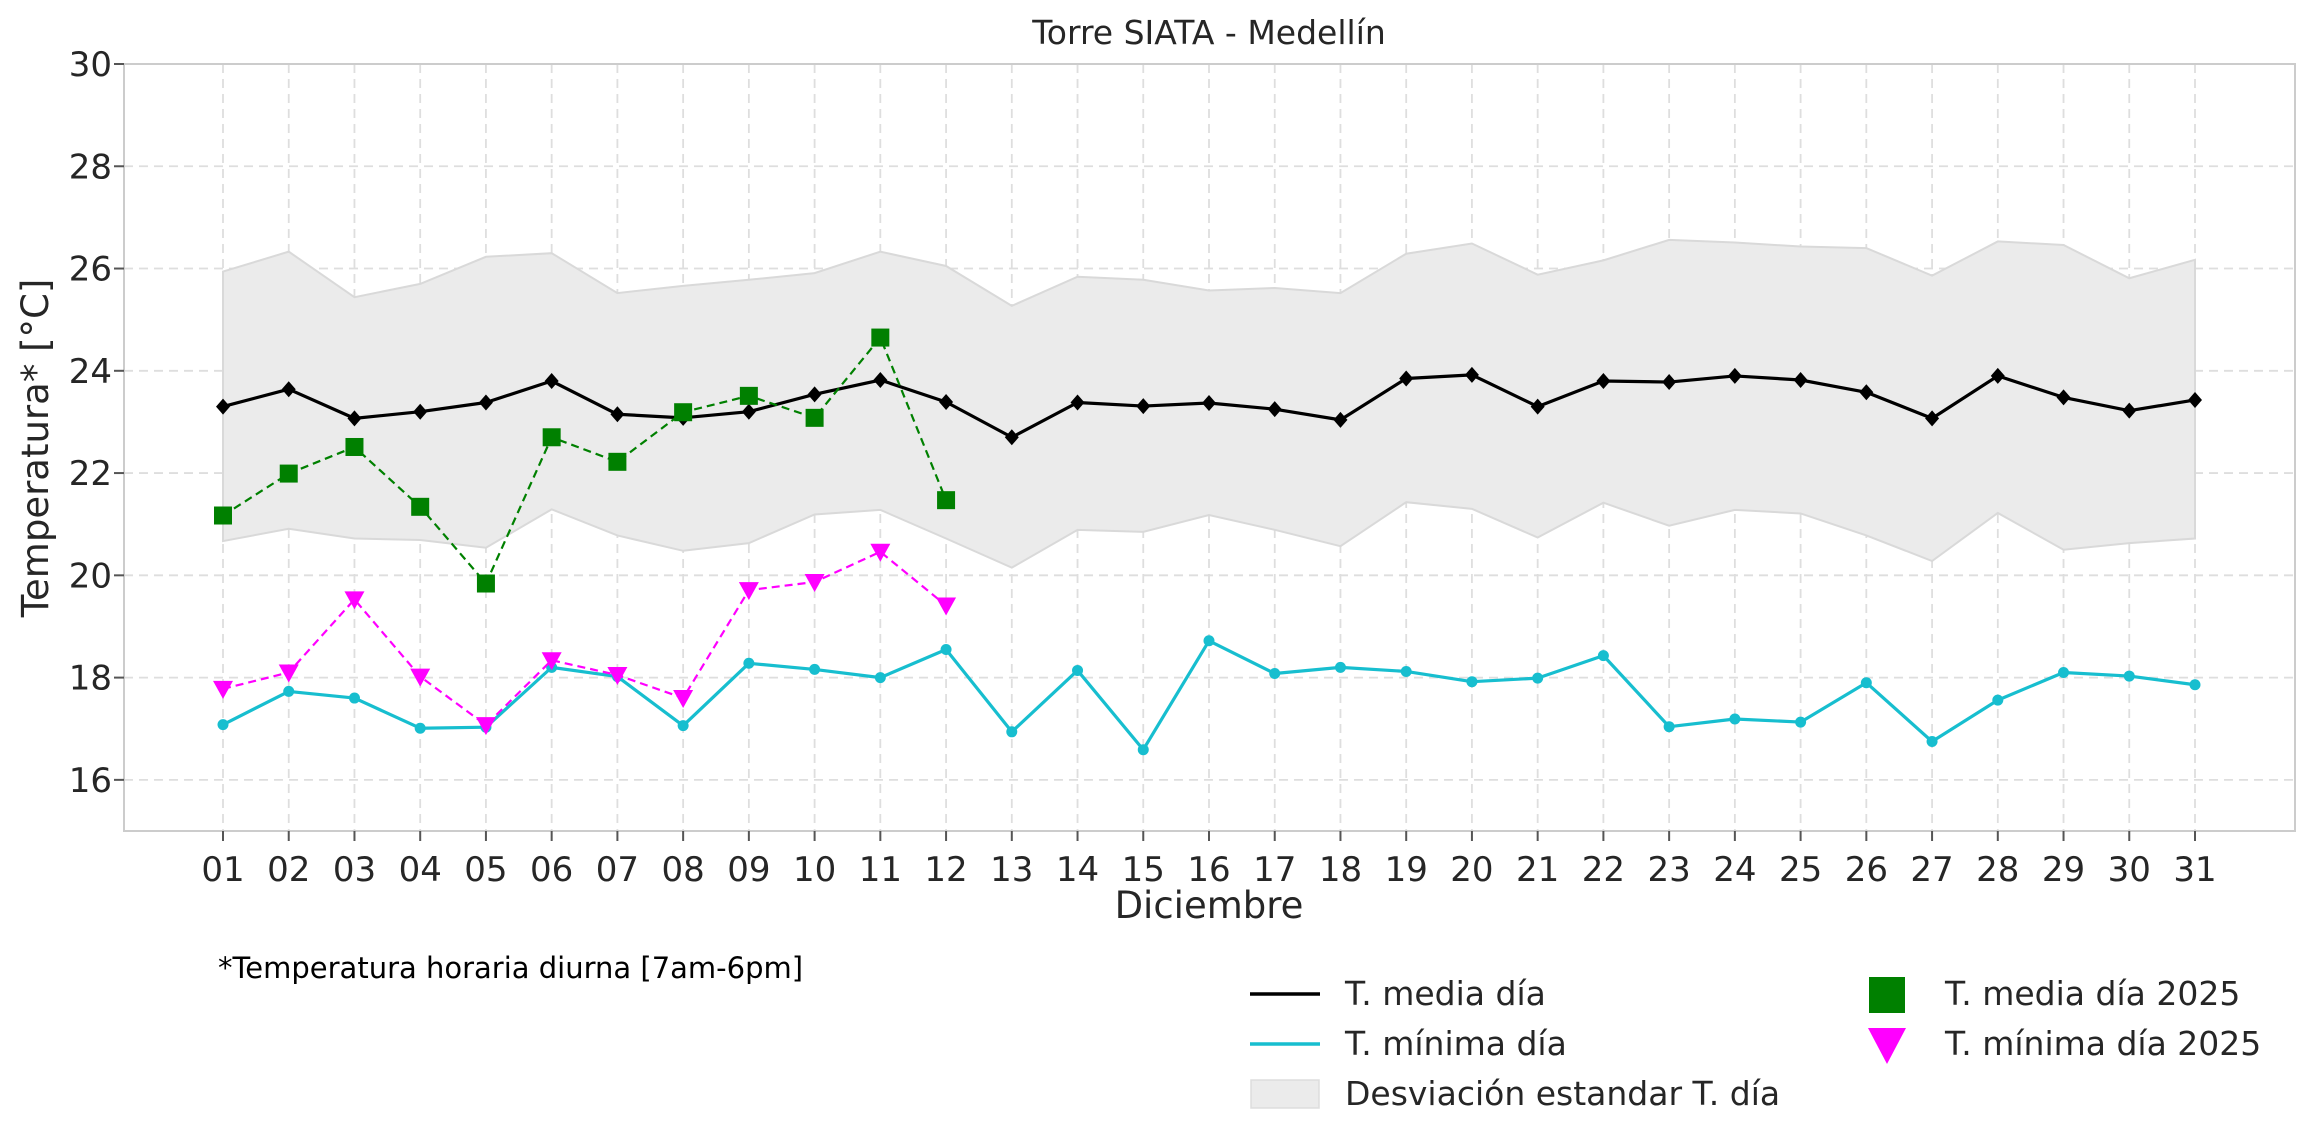 The width and height of the screenshot is (2314, 1145). I want to click on x-tick-label: 18, so click(1340, 870).